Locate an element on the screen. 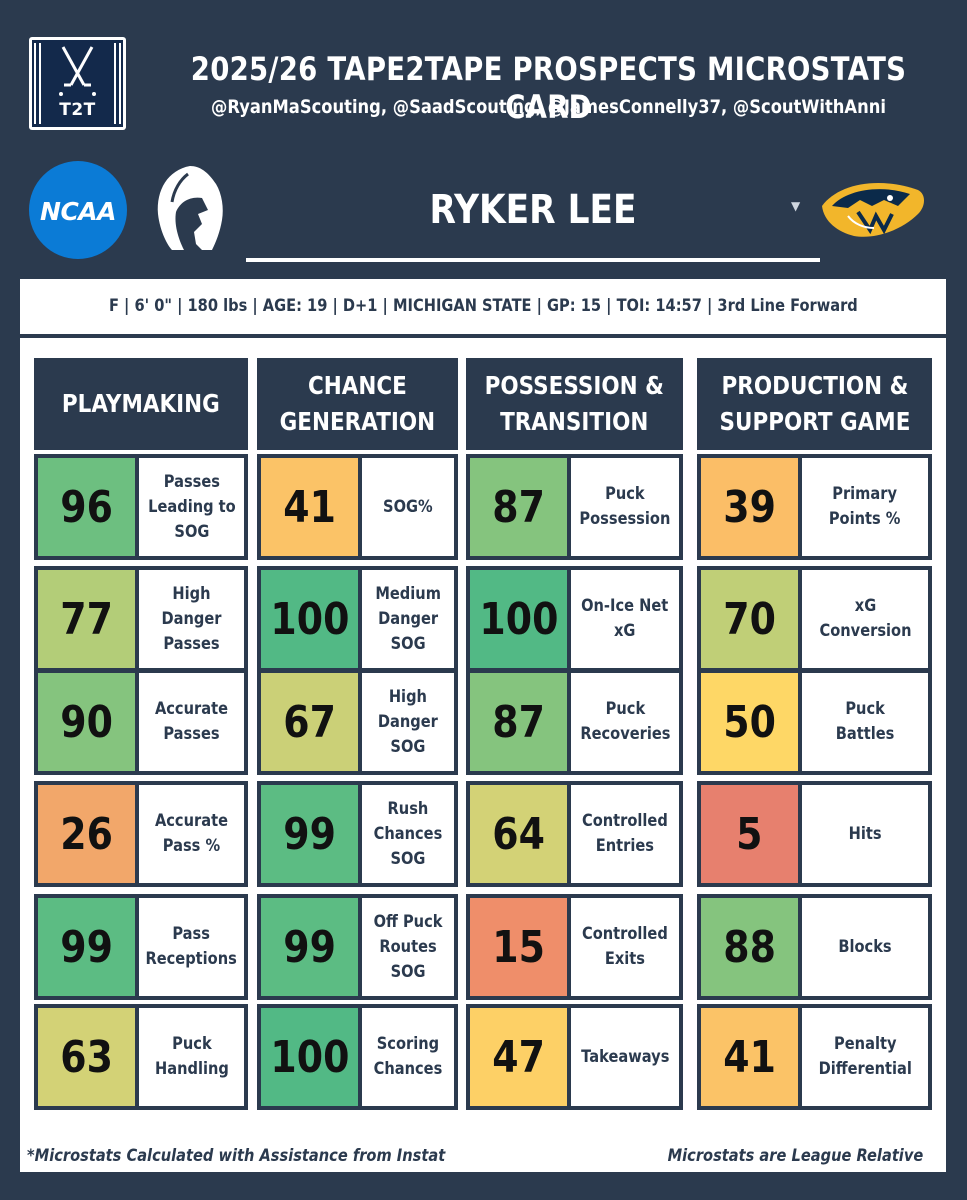 This screenshot has width=967, height=1200. stat-value-cell: 39 is located at coordinates (749, 507).